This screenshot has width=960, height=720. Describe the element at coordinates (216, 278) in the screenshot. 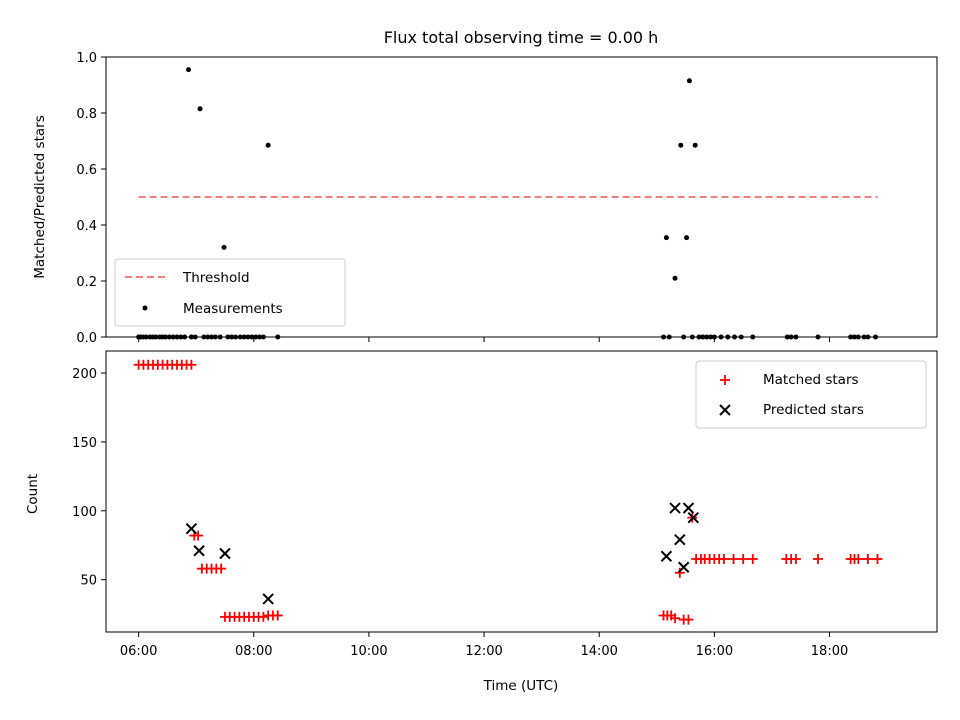

I see `legend-threshold-label: Threshold` at that location.